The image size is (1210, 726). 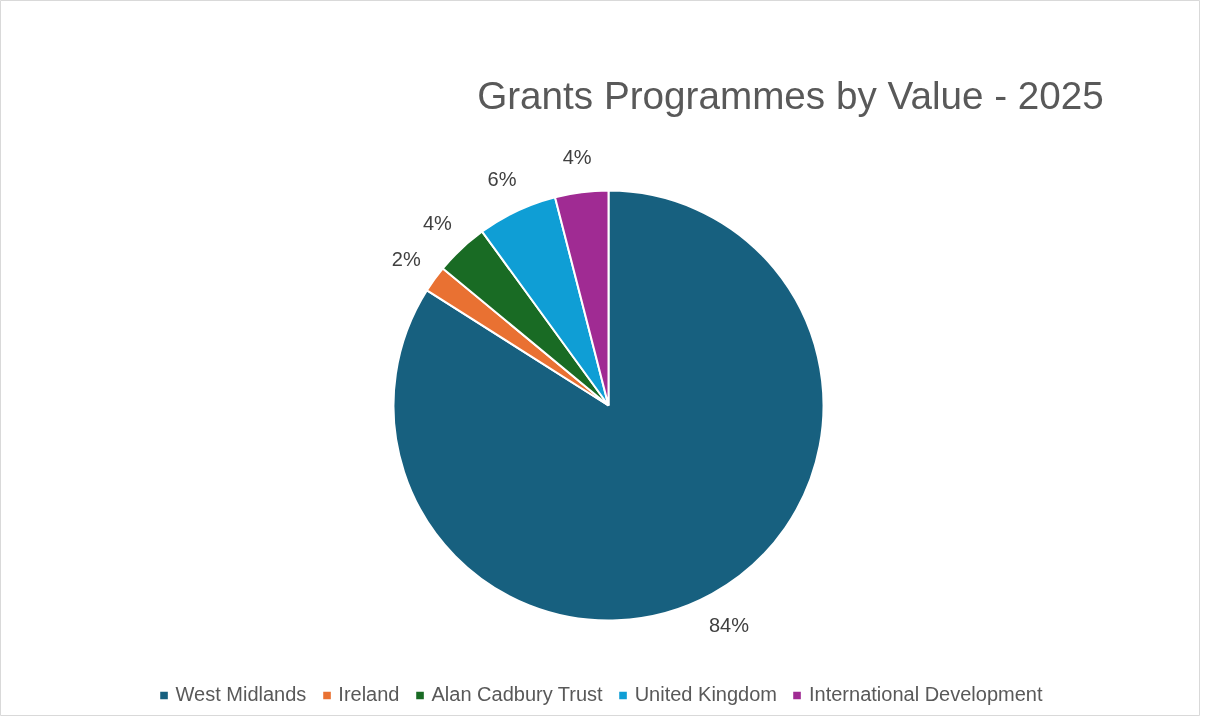 I want to click on chart-title: Grants Programmes by Value - 2025, so click(x=790, y=95).